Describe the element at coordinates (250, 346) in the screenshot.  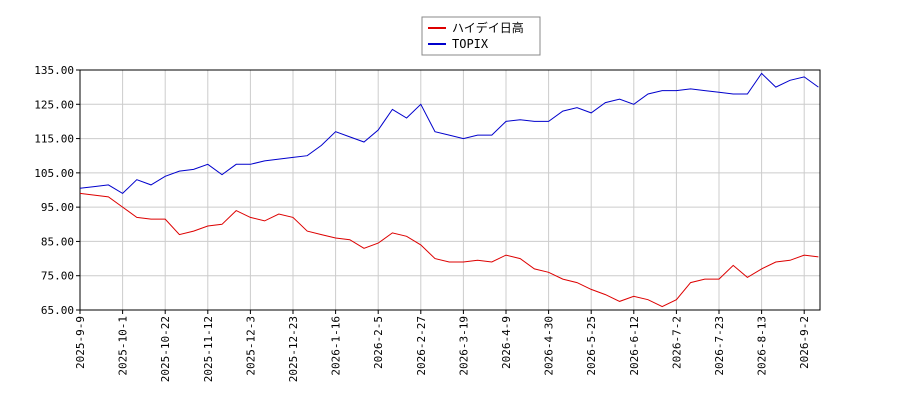
I see `x-tick-label: 2025-12-3` at that location.